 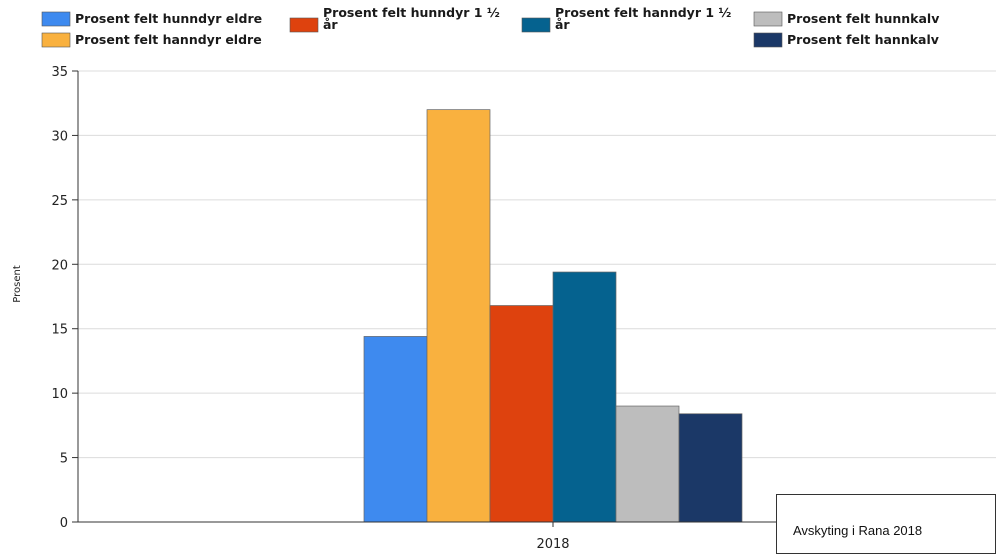 I want to click on y-tick-label: 10, so click(x=59, y=394).